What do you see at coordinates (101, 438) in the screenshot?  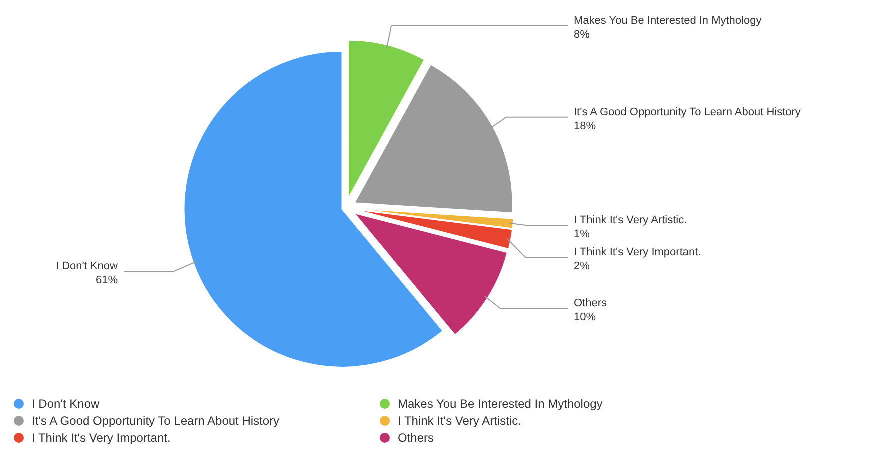 I see `legend-label: I Think It's Very Important.` at bounding box center [101, 438].